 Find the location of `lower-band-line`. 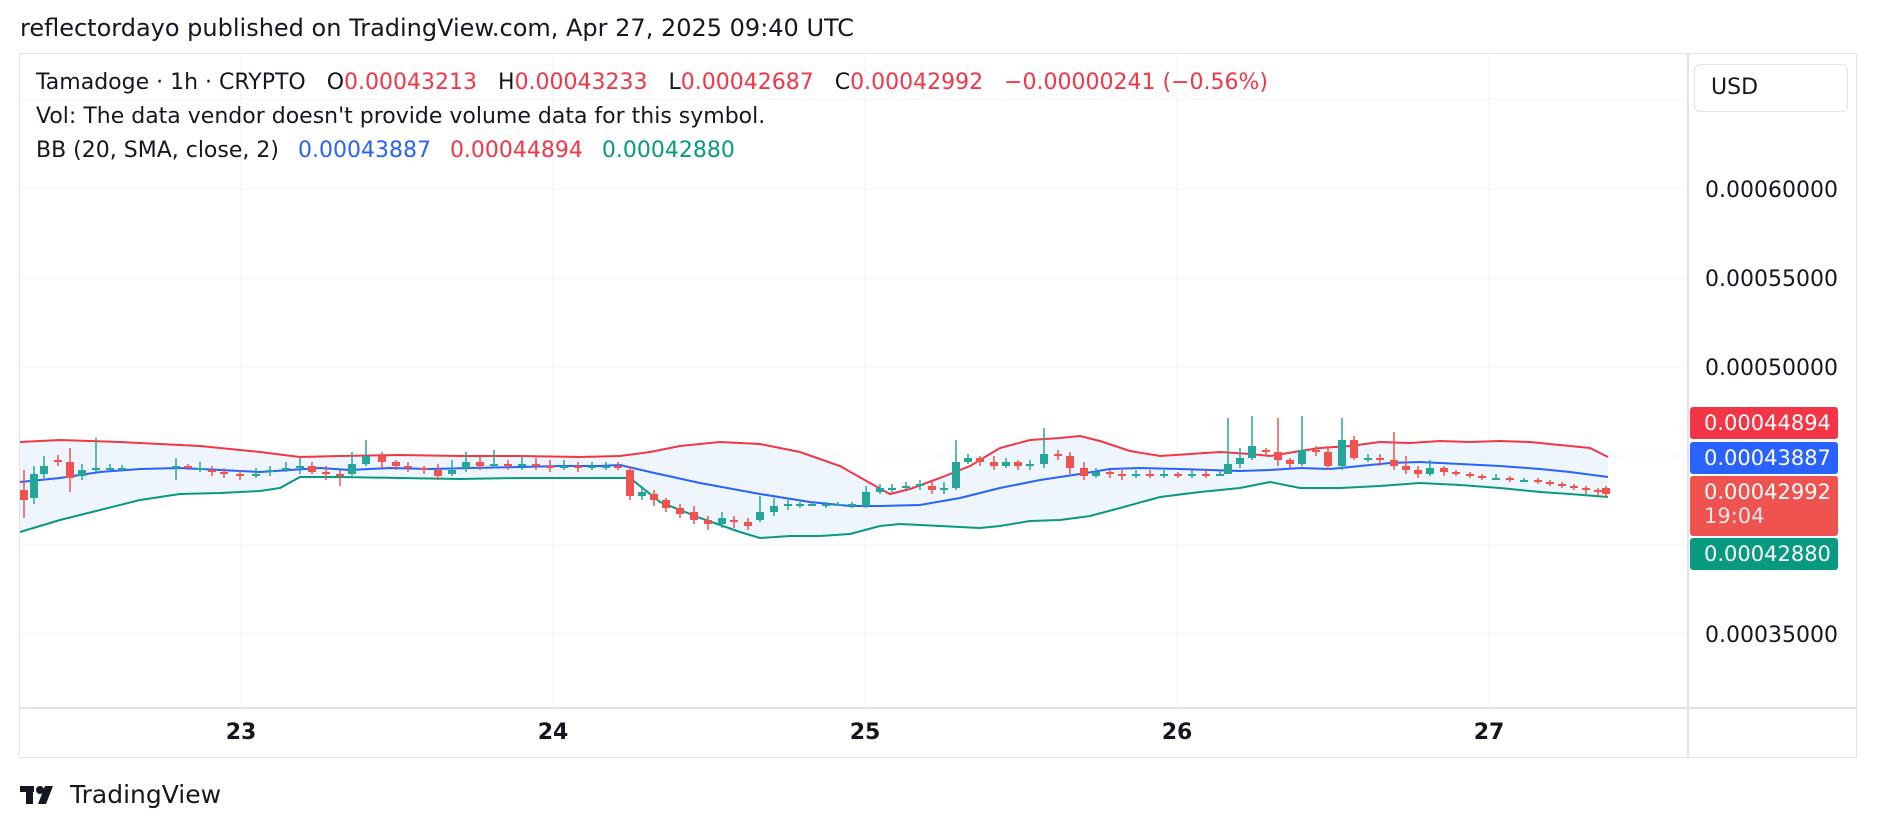

lower-band-line is located at coordinates (814, 508).